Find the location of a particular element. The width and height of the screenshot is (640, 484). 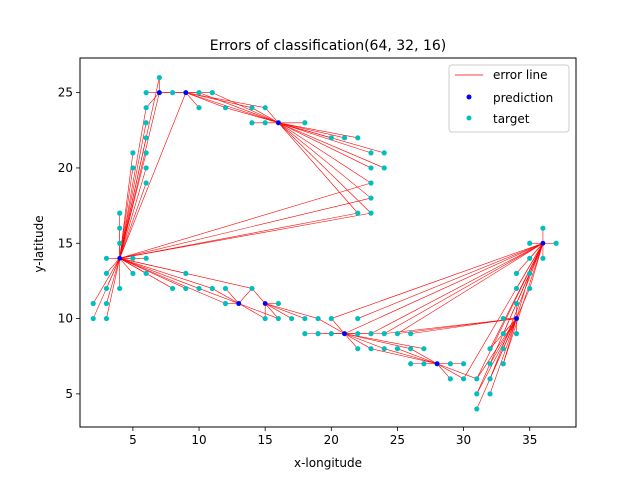

x-tick-label: 35 is located at coordinates (529, 440).